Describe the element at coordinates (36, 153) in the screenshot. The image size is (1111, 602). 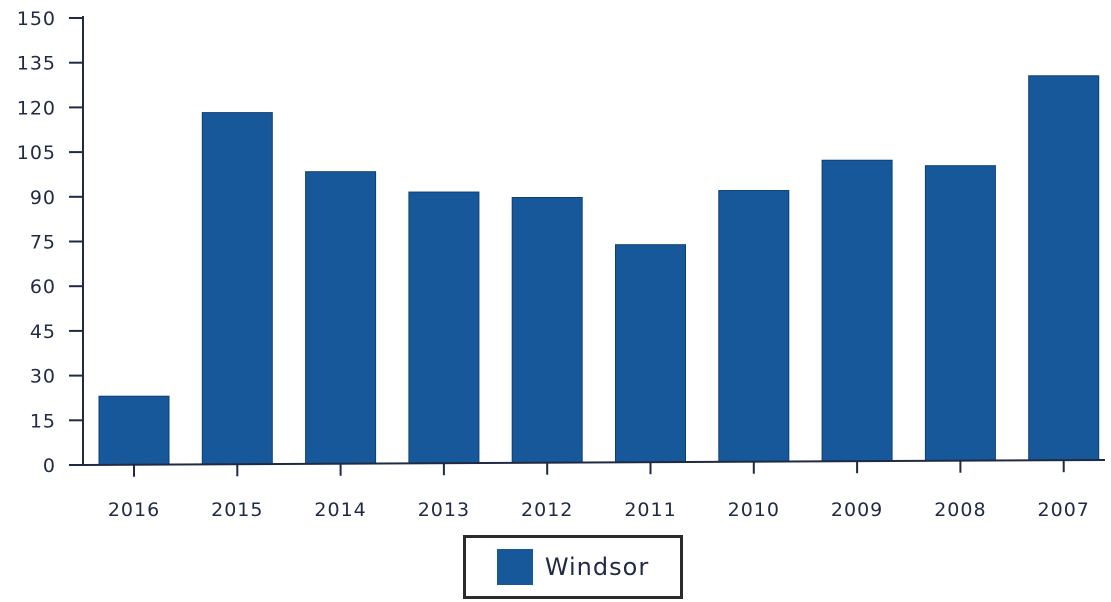
I see `y-tick-label: 105` at that location.